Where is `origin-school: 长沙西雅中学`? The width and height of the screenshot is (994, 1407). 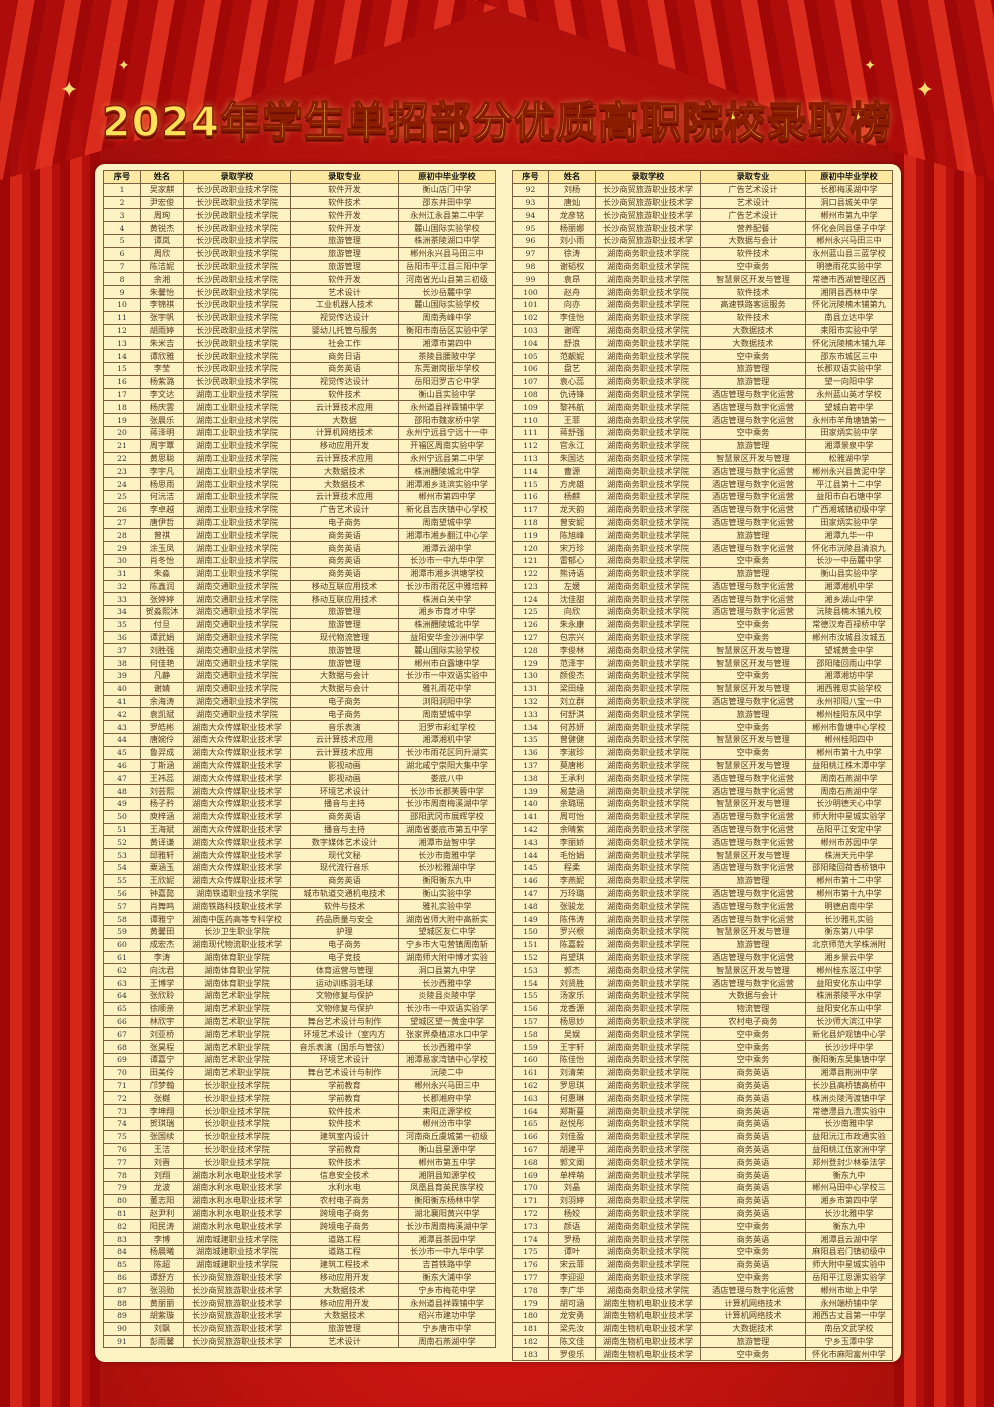
origin-school: 长沙西雅中学 is located at coordinates (447, 983).